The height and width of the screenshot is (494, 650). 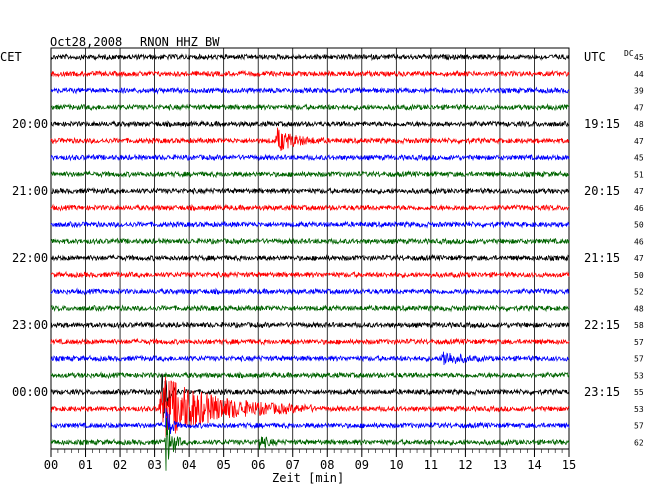 I want to click on x-tick-label: 14, so click(x=534, y=465).